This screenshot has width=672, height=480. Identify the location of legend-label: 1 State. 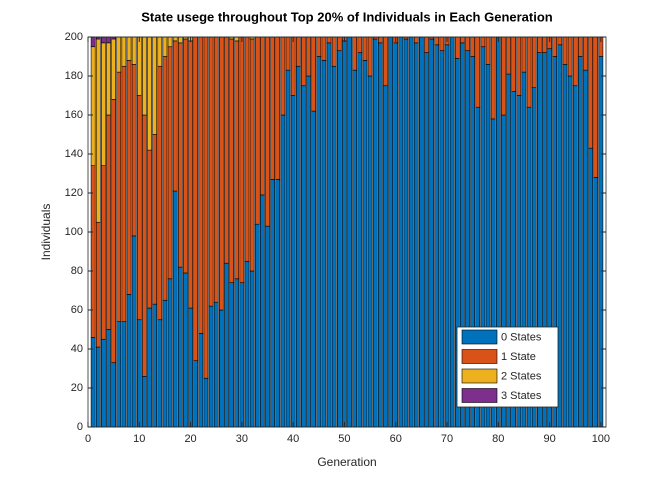
(518, 357).